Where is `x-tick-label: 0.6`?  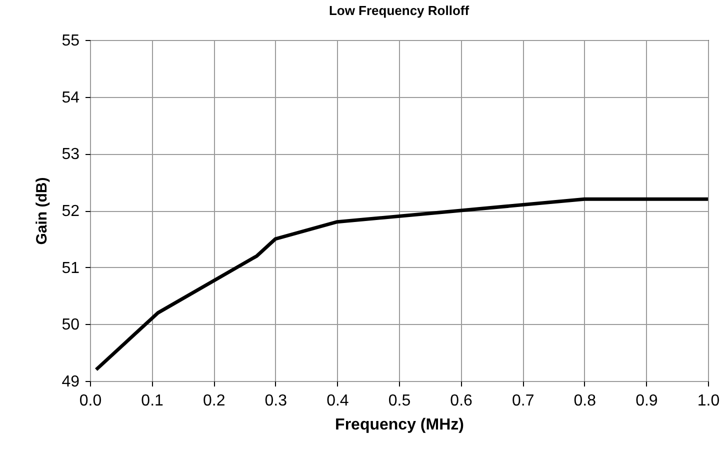 x-tick-label: 0.6 is located at coordinates (461, 401).